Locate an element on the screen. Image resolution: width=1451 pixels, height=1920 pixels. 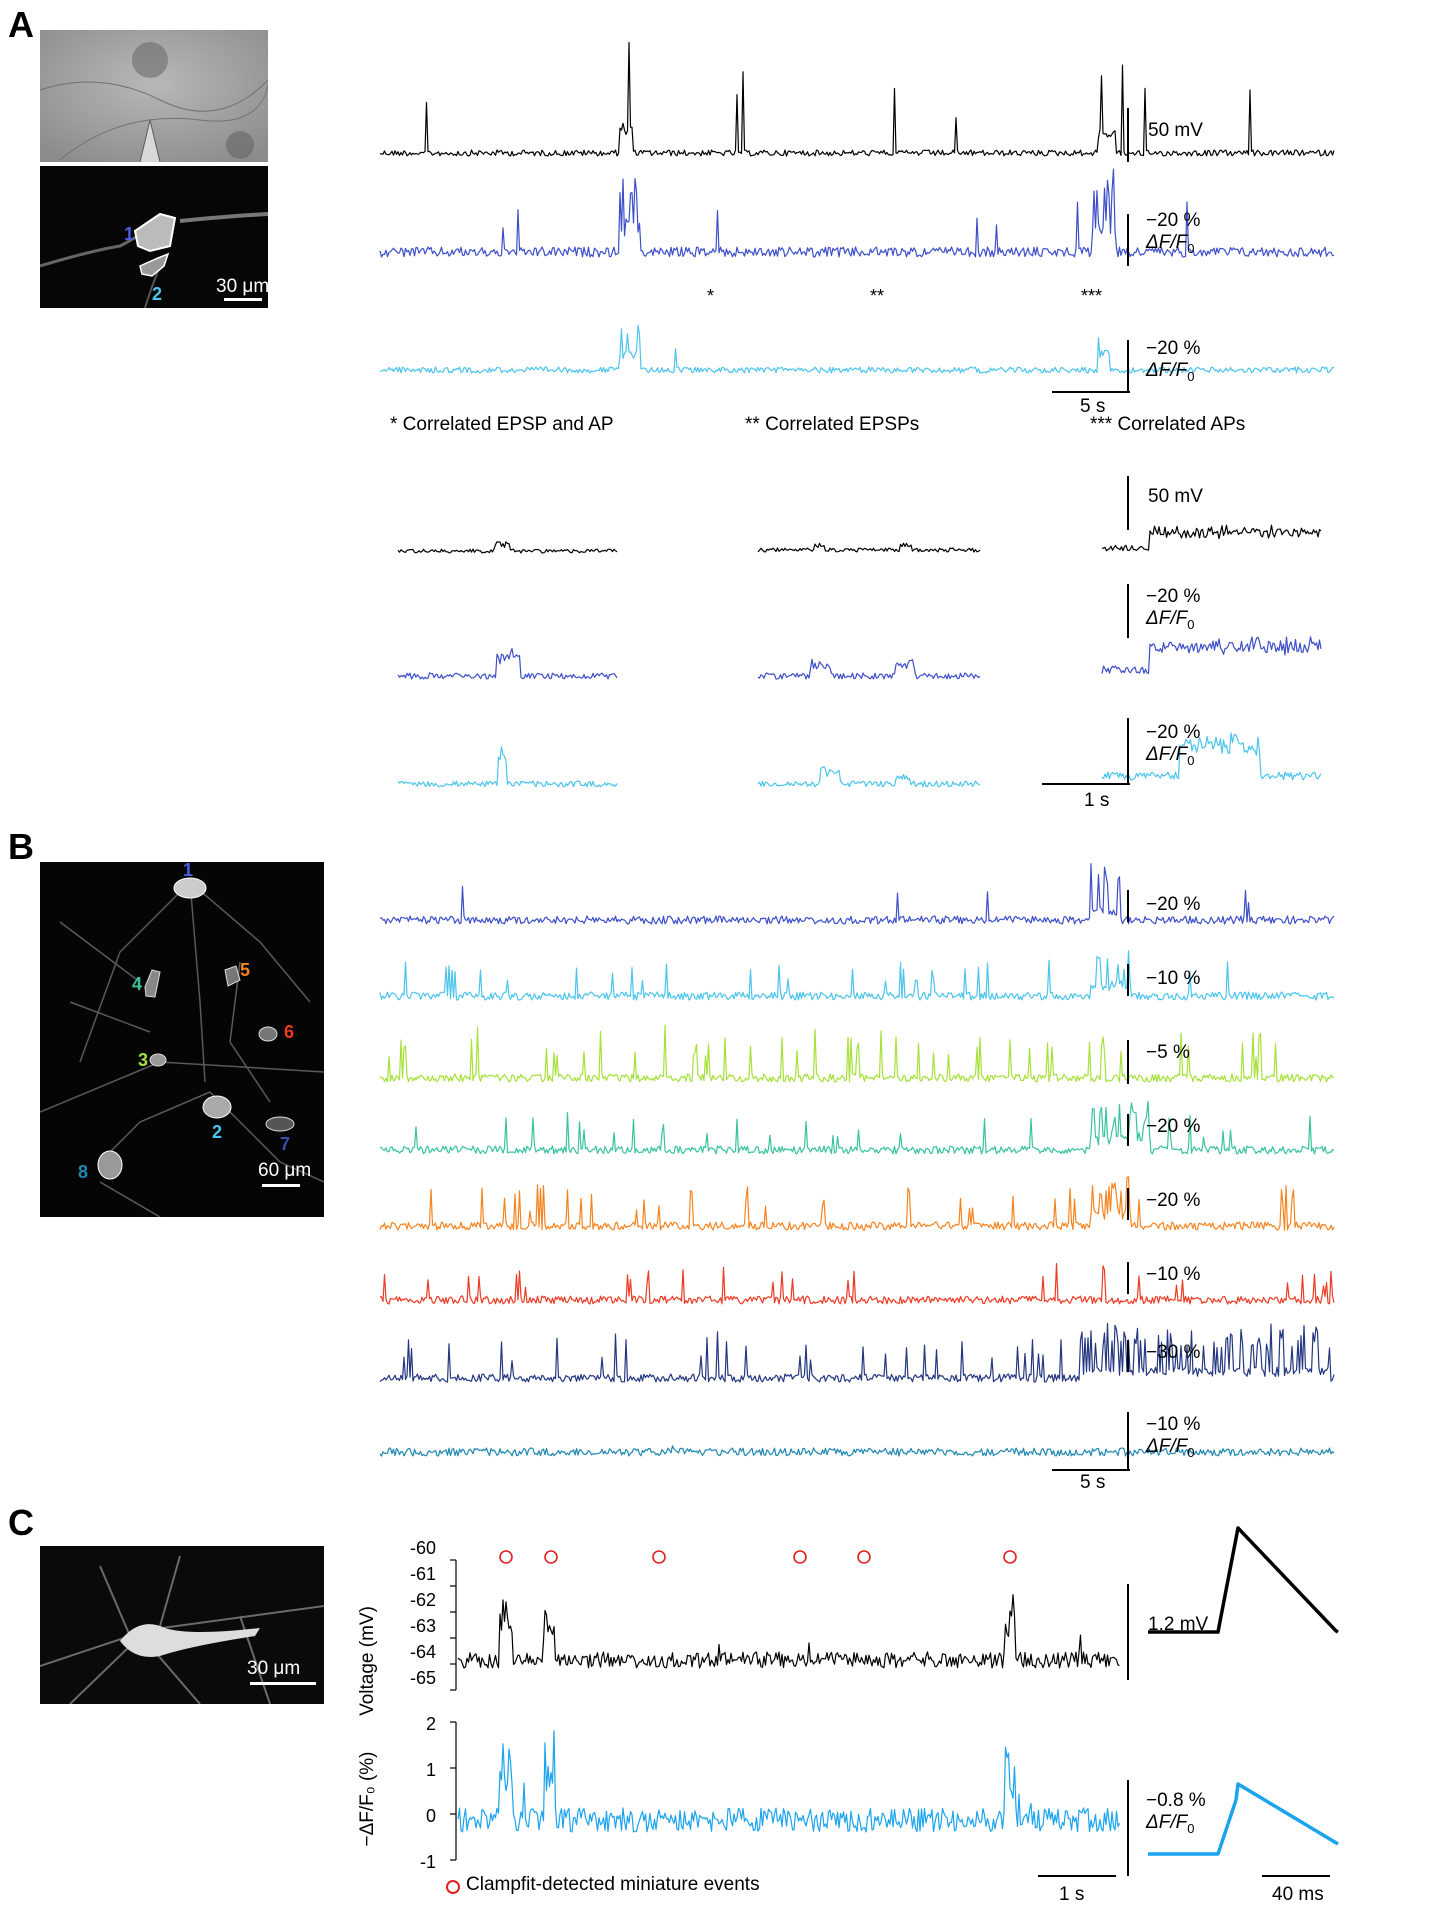
fluorescence-image-a: 1 2 30 μm is located at coordinates (154, 237).